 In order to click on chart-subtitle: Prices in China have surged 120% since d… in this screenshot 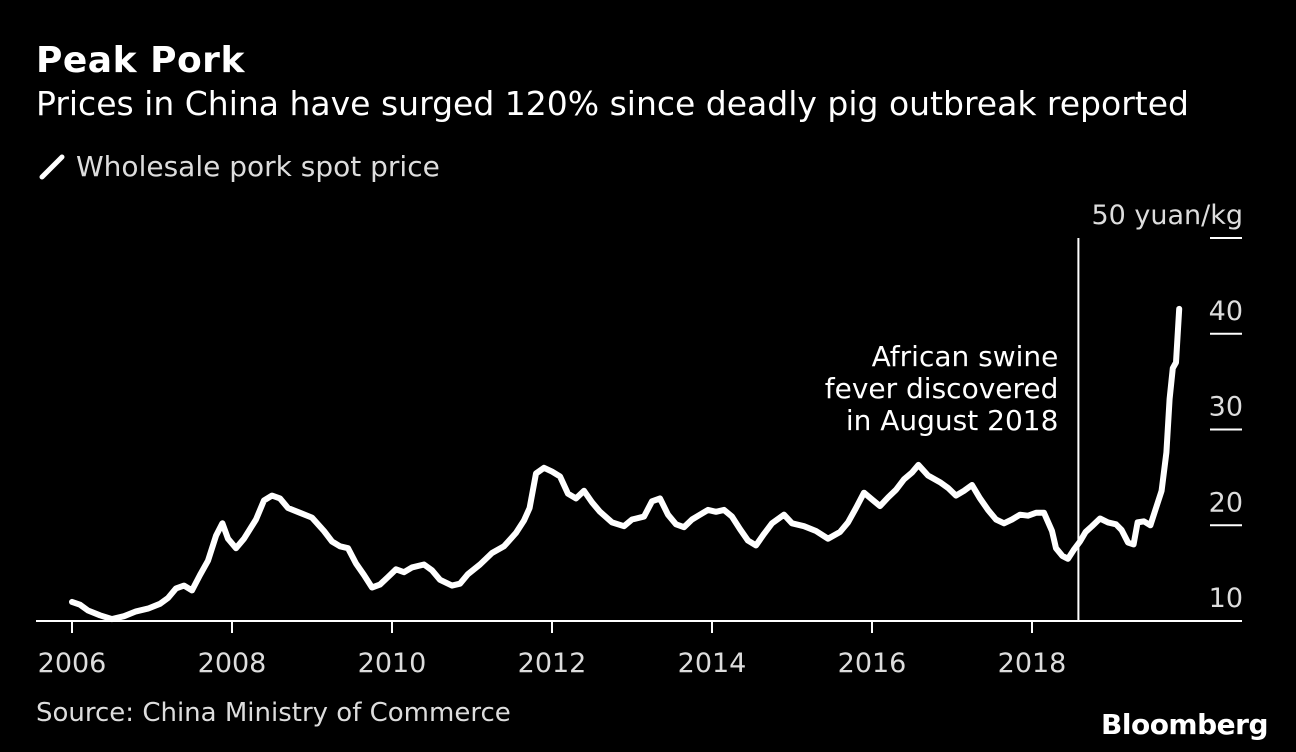, I will do `click(612, 103)`.